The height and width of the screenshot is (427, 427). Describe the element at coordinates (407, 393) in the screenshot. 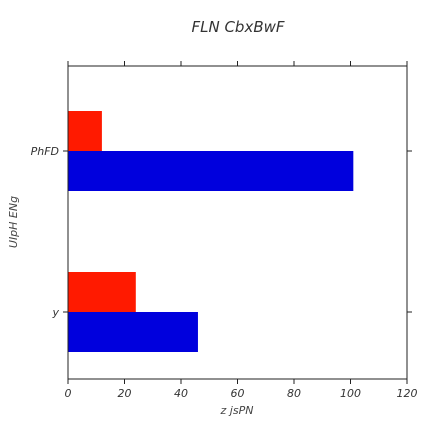

I see `x-tick-label: 120` at that location.